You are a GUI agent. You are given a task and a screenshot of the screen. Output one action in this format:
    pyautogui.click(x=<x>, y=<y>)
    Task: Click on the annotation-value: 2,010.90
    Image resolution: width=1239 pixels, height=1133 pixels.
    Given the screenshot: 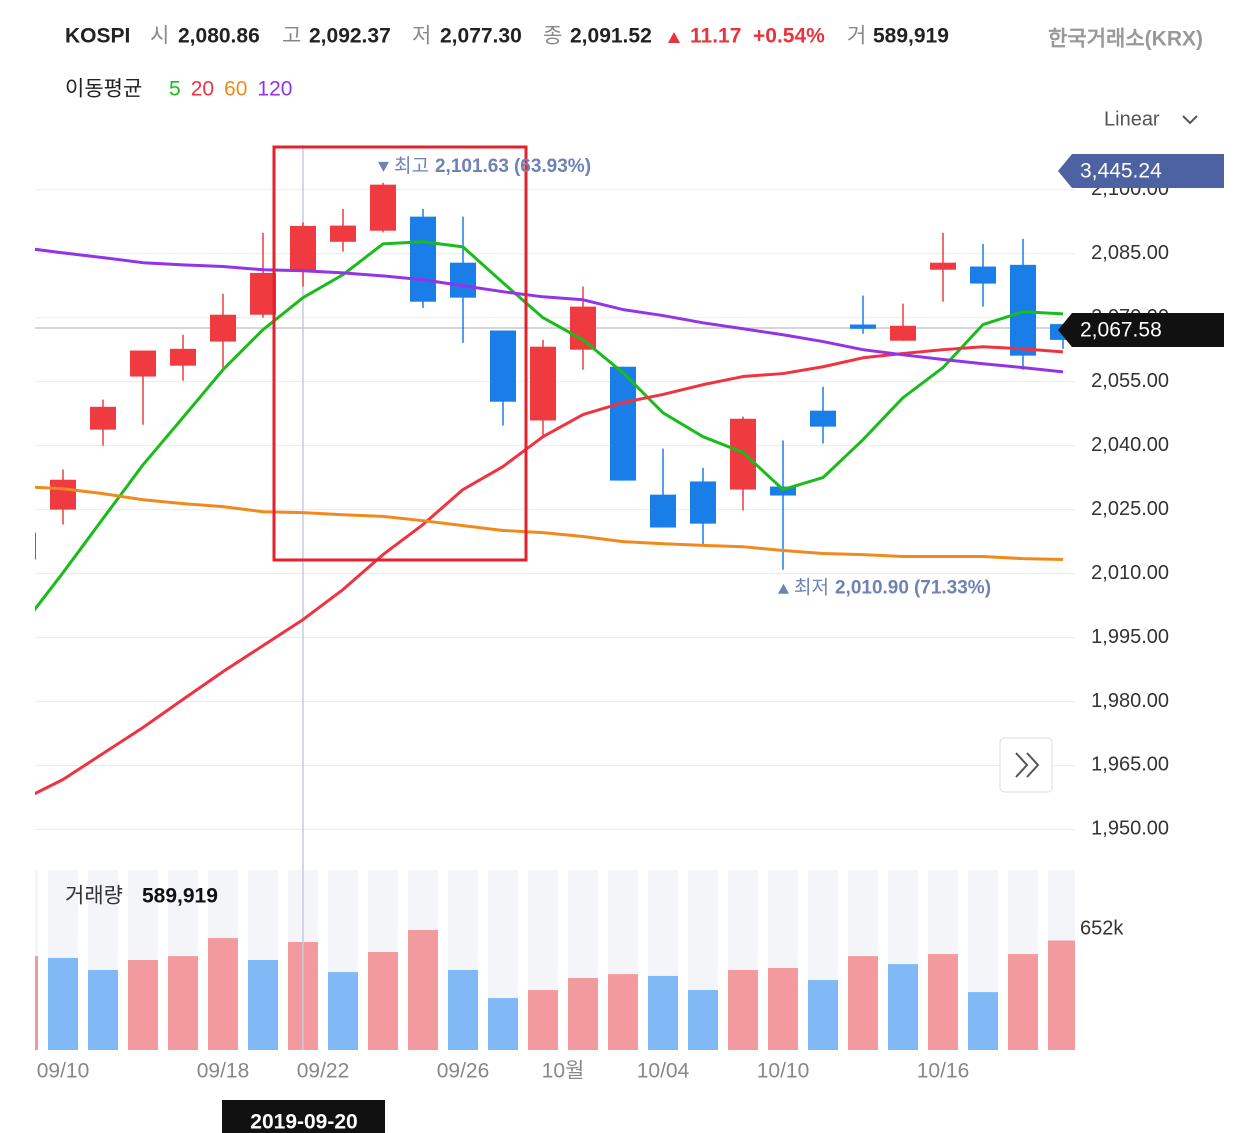 What is the action you would take?
    pyautogui.click(x=872, y=588)
    